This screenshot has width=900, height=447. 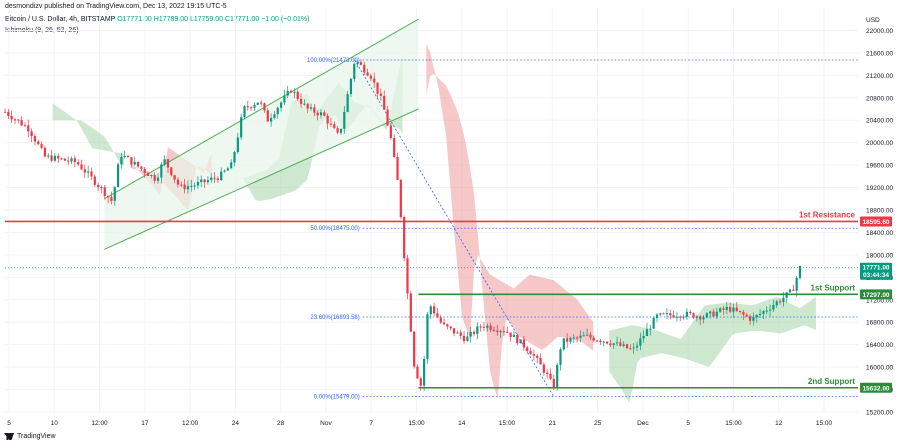 What do you see at coordinates (879, 413) in the screenshot?
I see `y-tick-label: 15200.00` at bounding box center [879, 413].